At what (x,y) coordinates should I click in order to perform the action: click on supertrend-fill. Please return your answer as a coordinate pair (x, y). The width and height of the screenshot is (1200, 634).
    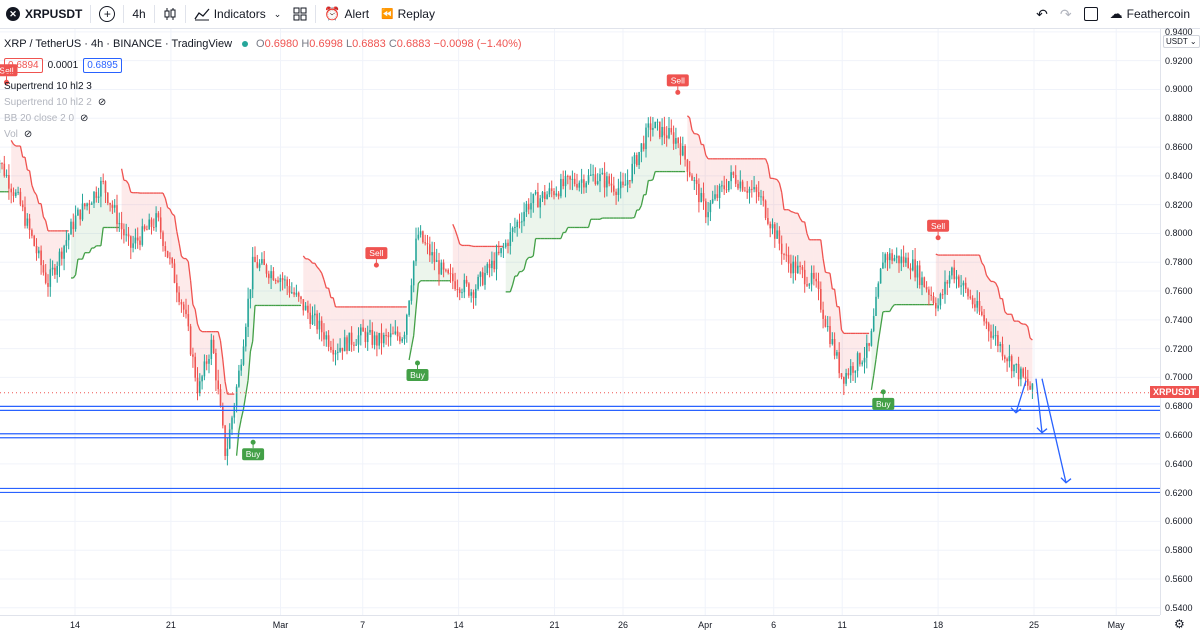
    Looking at the image, I should click on (624, 200).